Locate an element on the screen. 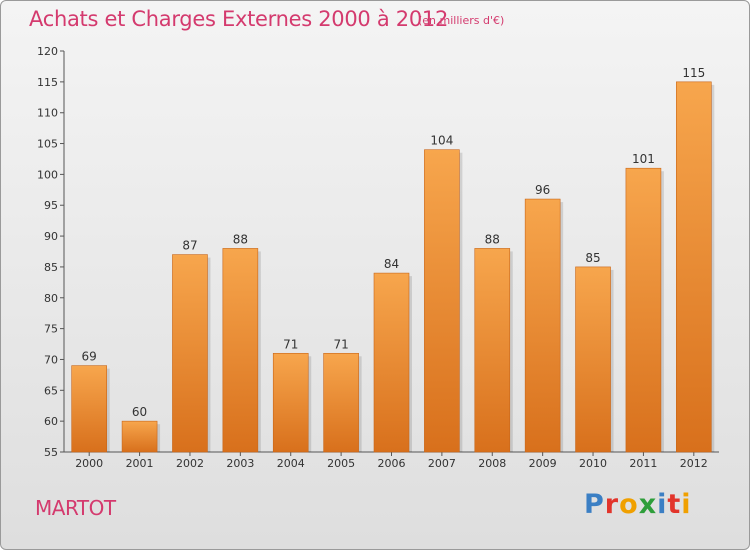 The image size is (750, 550). y-tick-label: 105 is located at coordinates (47, 144).